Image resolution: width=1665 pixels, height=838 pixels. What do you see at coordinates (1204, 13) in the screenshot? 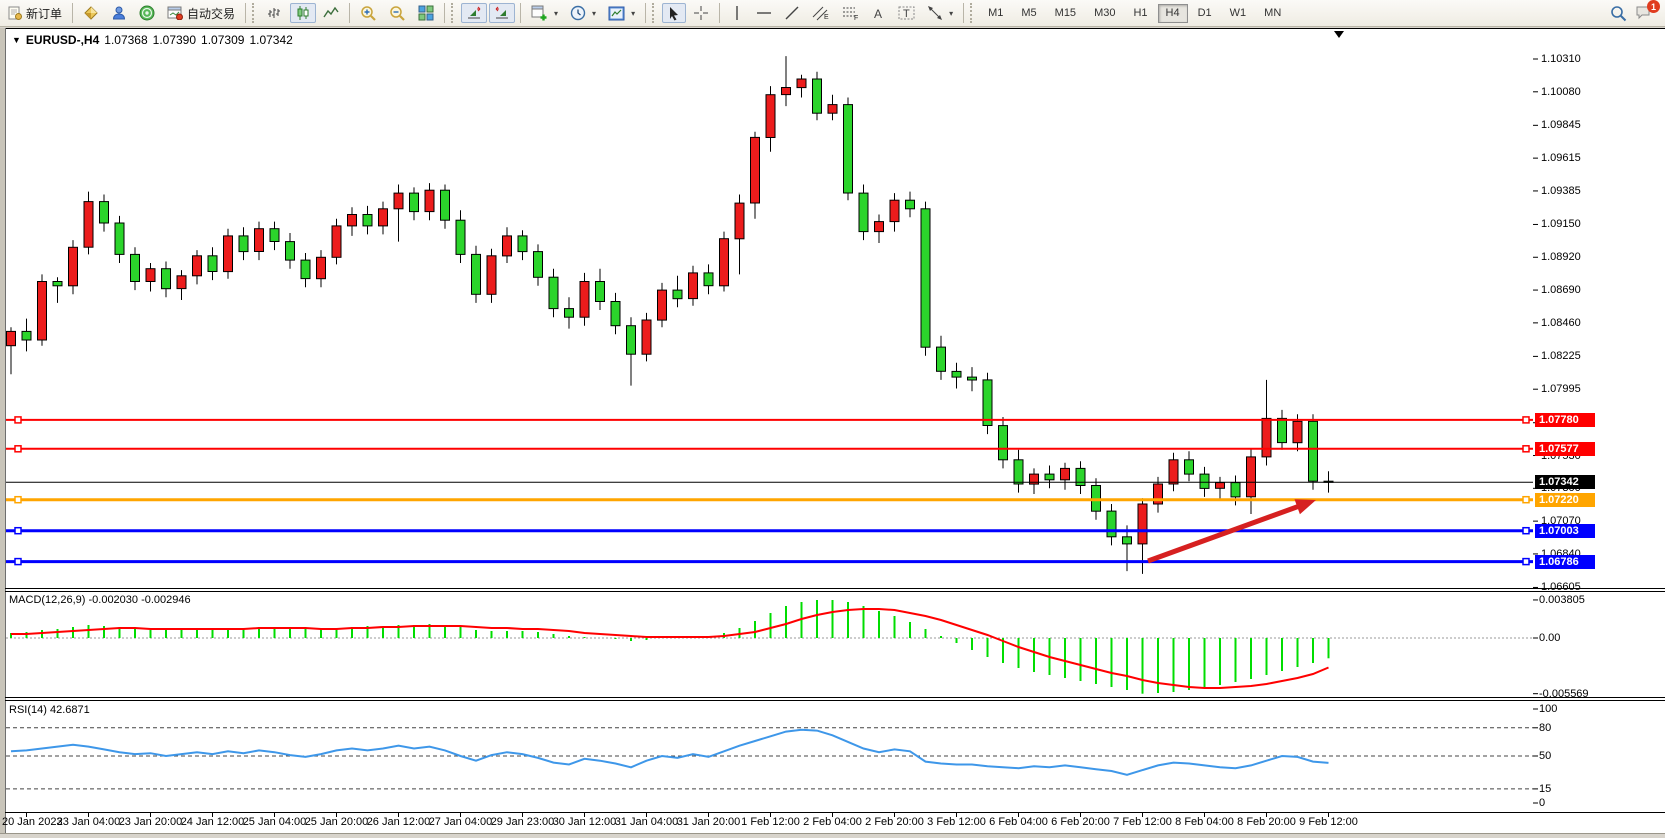
I see `timeframe-button-d1: D1` at bounding box center [1204, 13].